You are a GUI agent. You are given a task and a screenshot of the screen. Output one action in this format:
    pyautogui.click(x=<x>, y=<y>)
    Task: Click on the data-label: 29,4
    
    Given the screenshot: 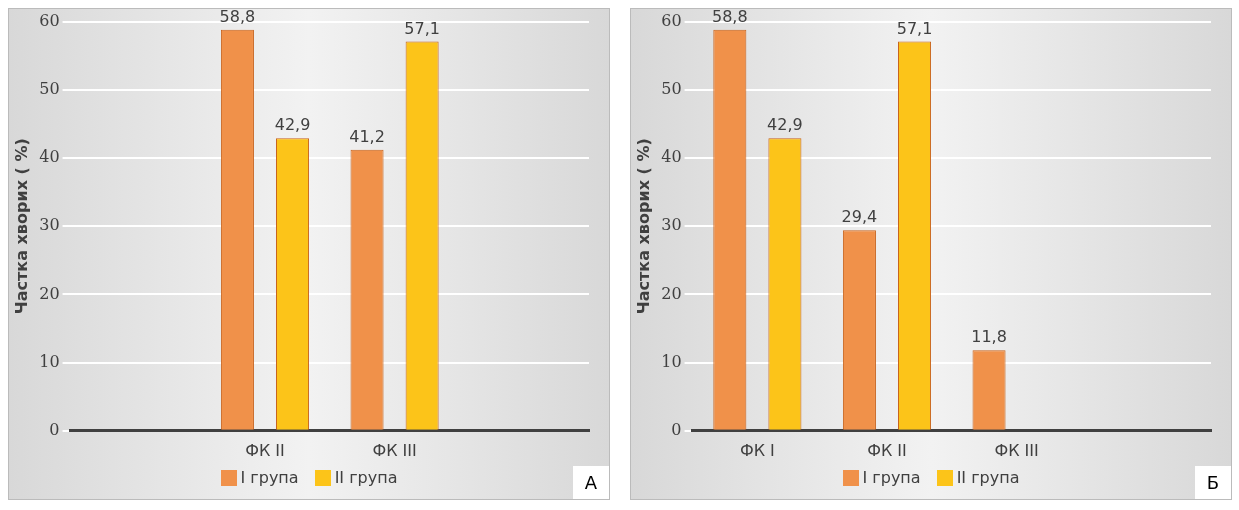 What is the action you would take?
    pyautogui.click(x=859, y=217)
    